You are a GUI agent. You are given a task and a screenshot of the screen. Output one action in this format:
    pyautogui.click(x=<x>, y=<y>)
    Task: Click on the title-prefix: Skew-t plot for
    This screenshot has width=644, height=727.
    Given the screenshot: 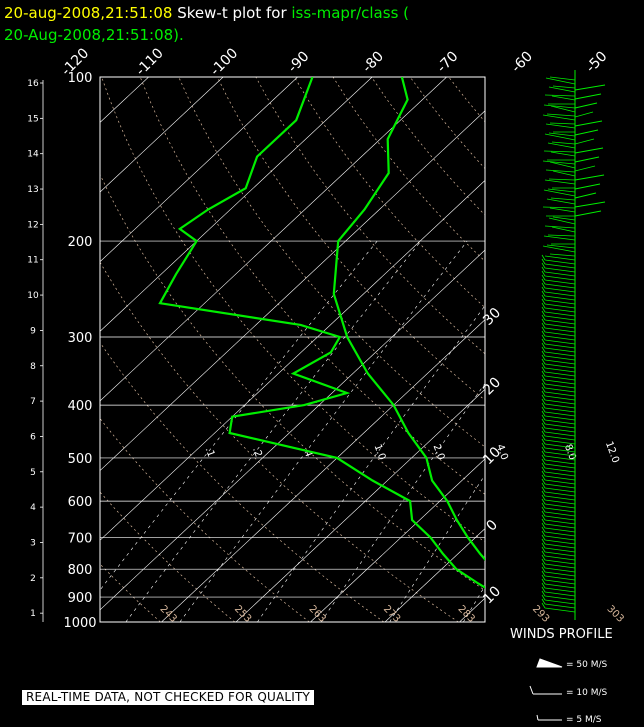 What is the action you would take?
    pyautogui.click(x=232, y=13)
    